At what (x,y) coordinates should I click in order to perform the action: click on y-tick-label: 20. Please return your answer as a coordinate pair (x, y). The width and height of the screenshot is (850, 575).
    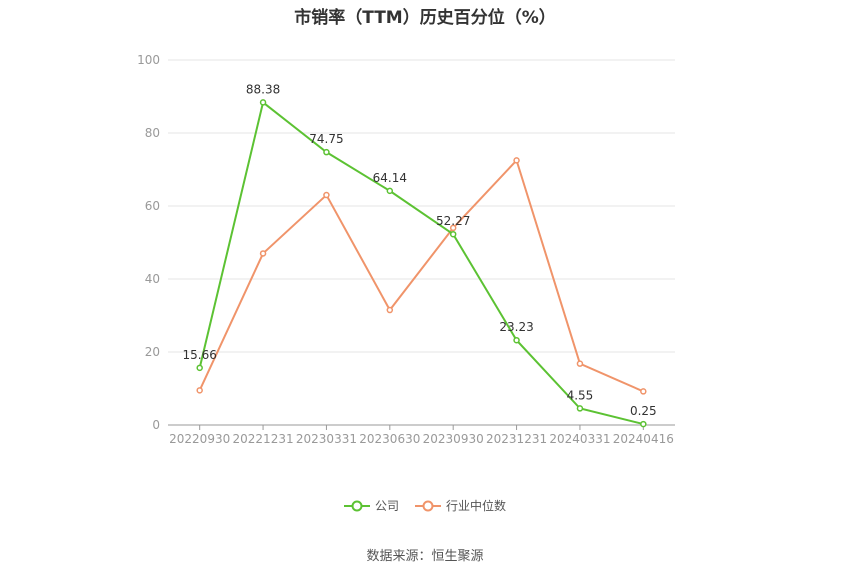
    Looking at the image, I should click on (152, 352).